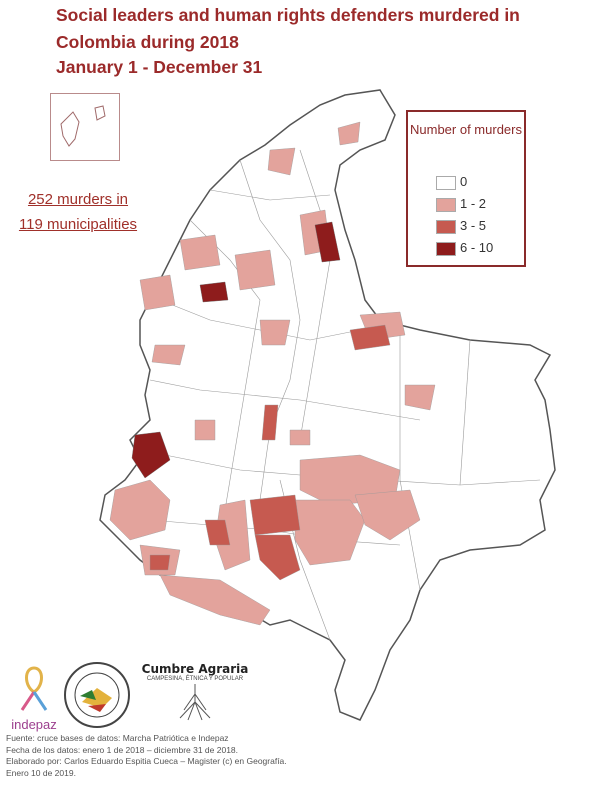 The width and height of the screenshot is (589, 793). I want to click on summary-line-1: 252 murders in, so click(78, 199).